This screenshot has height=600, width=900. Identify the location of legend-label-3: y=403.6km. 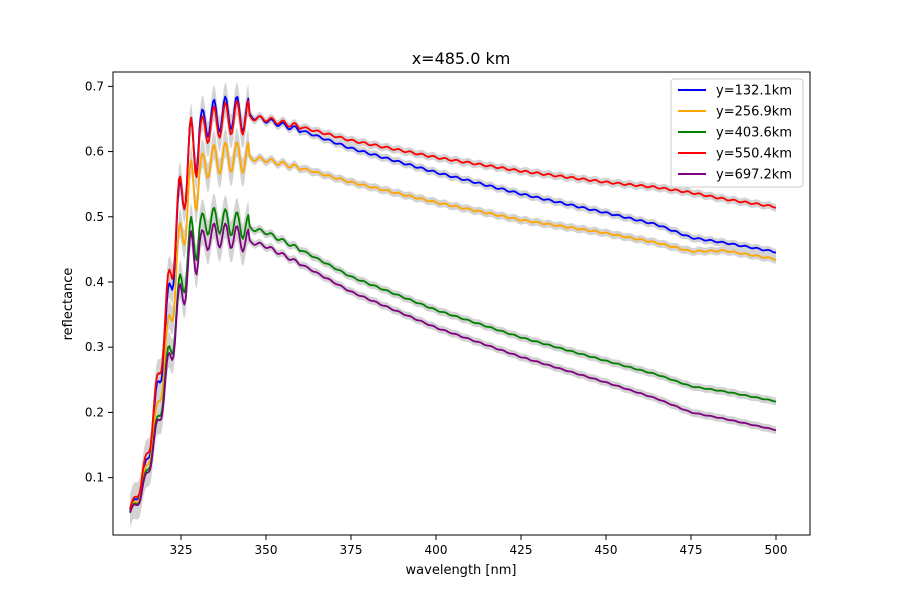
(754, 133).